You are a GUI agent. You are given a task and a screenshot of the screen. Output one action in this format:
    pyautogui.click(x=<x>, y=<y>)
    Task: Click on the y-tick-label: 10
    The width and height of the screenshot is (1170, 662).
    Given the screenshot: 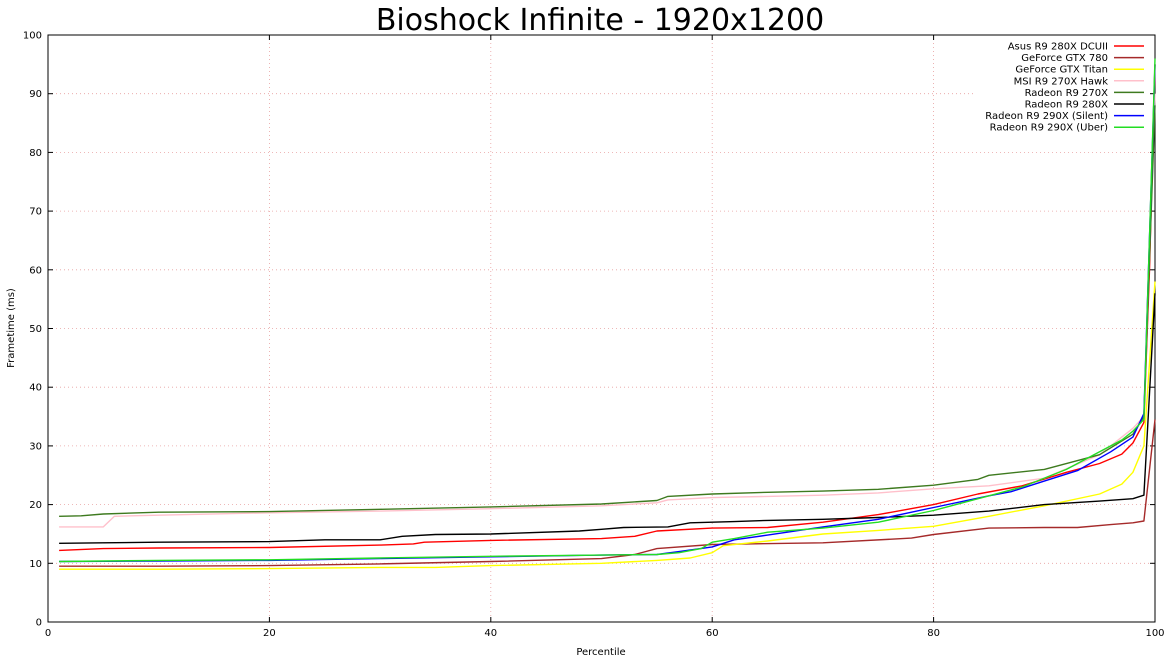 What is the action you would take?
    pyautogui.click(x=35, y=564)
    